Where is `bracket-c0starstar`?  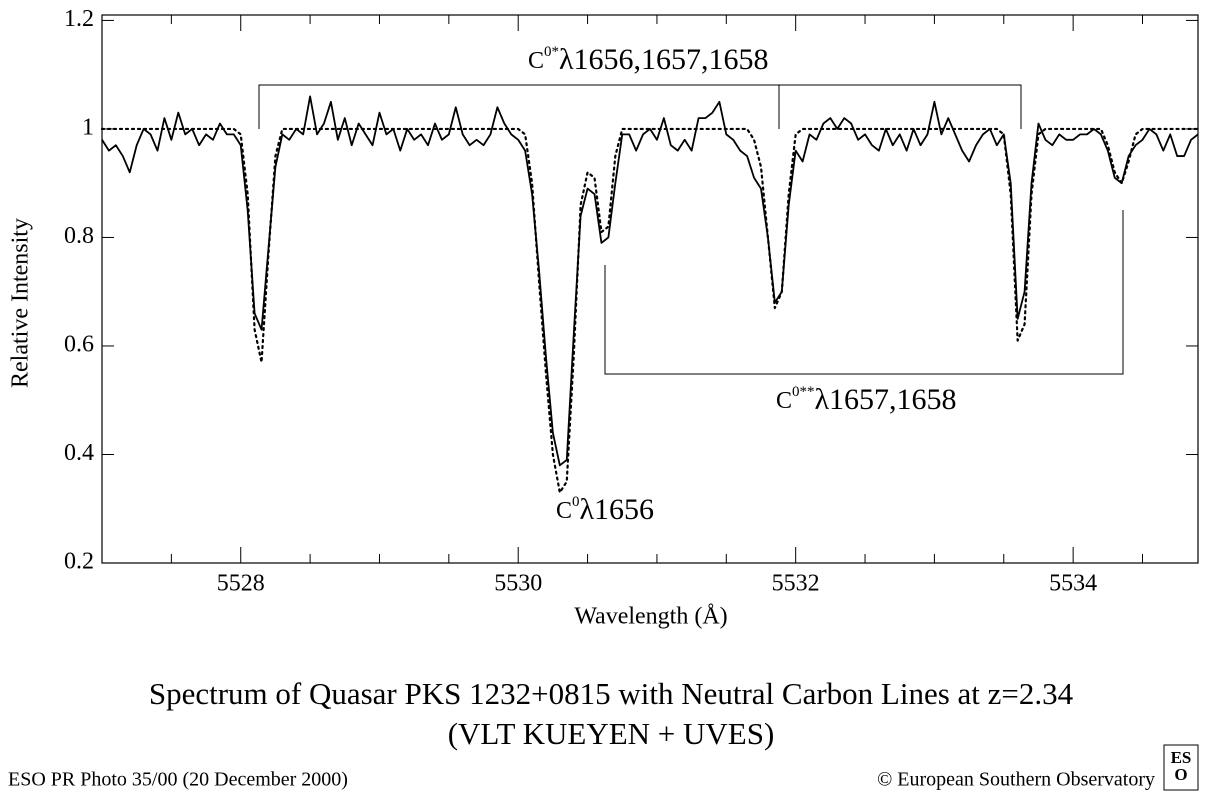
bracket-c0starstar is located at coordinates (864, 292).